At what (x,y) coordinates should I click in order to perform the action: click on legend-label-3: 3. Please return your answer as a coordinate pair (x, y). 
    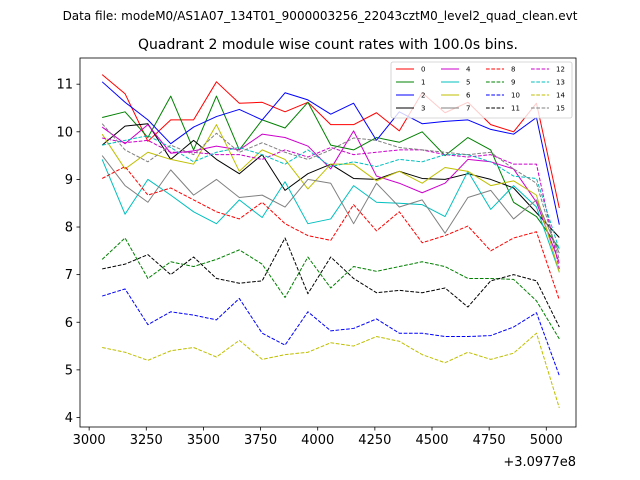
    Looking at the image, I should click on (423, 109).